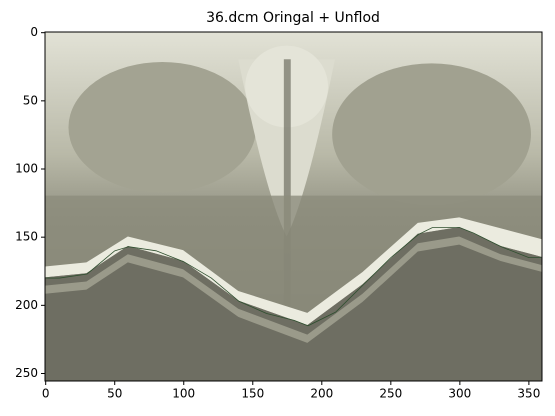 The width and height of the screenshot is (555, 416). What do you see at coordinates (46, 394) in the screenshot?
I see `x-tick-label: 0` at bounding box center [46, 394].